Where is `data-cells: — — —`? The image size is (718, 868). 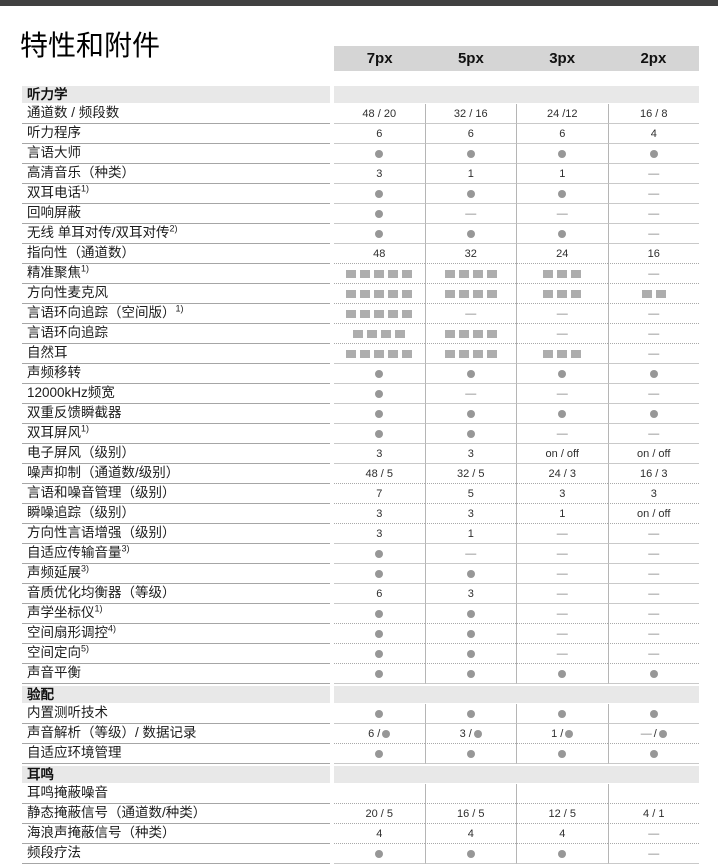 data-cells: — — — is located at coordinates (516, 394).